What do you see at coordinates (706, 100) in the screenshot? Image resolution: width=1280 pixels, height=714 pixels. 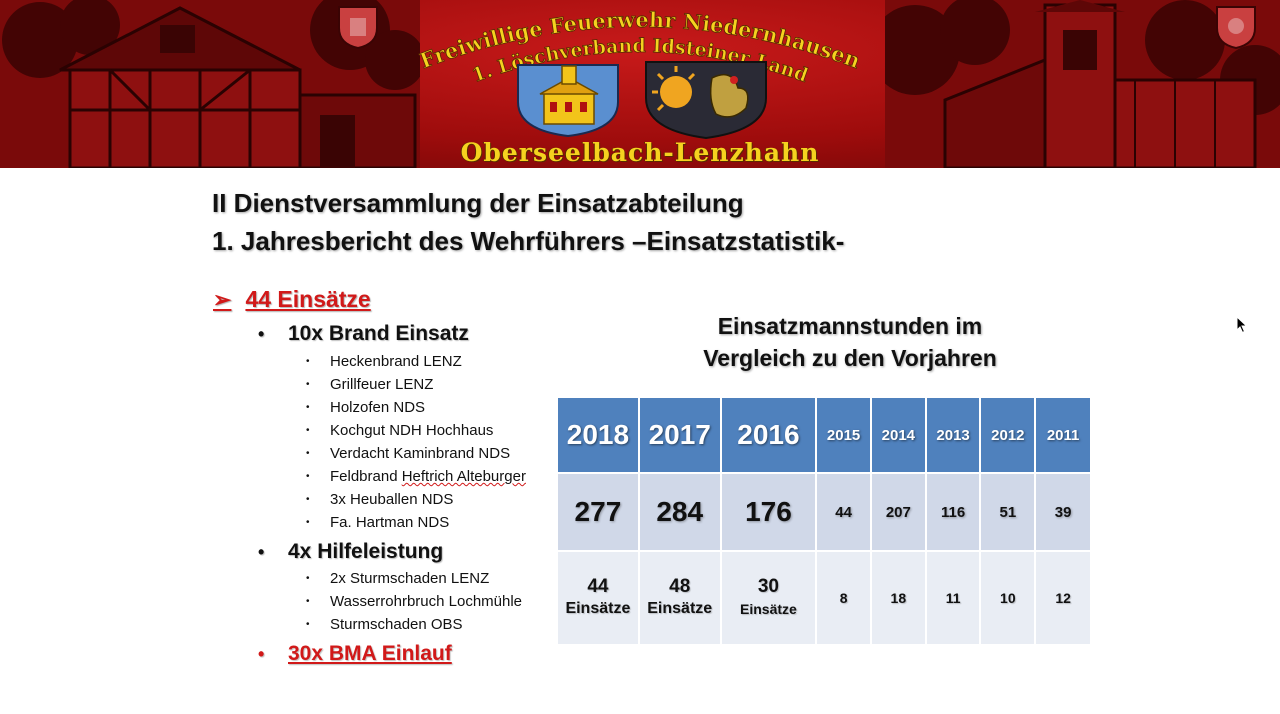 I see `sun-rooster-crest` at bounding box center [706, 100].